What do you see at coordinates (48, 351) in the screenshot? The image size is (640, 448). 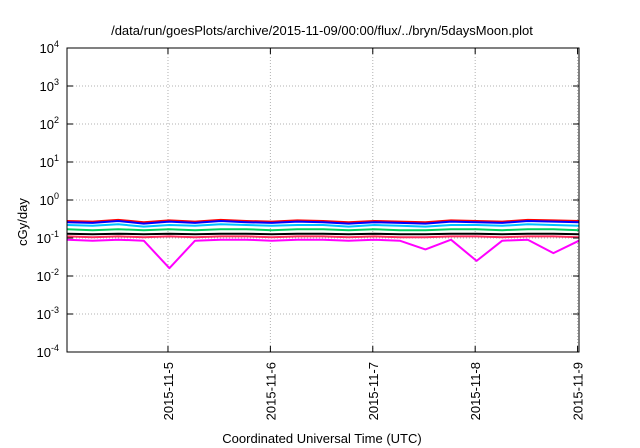 I see `y-tick-label: 10⁻⁴` at bounding box center [48, 351].